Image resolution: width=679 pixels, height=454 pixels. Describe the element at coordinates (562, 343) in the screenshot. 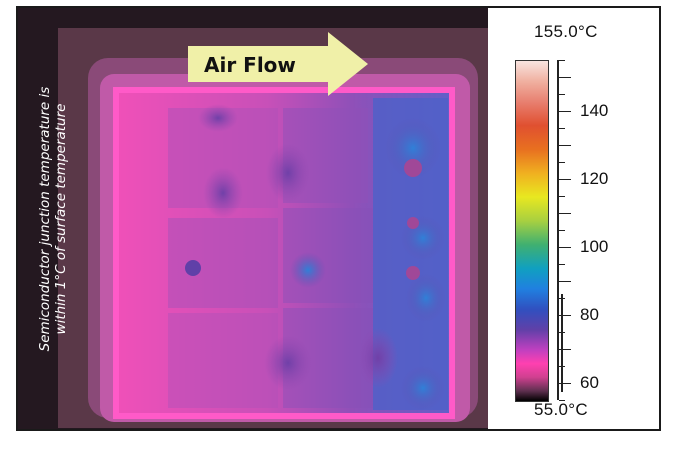

I see `scale-axis-marker` at that location.